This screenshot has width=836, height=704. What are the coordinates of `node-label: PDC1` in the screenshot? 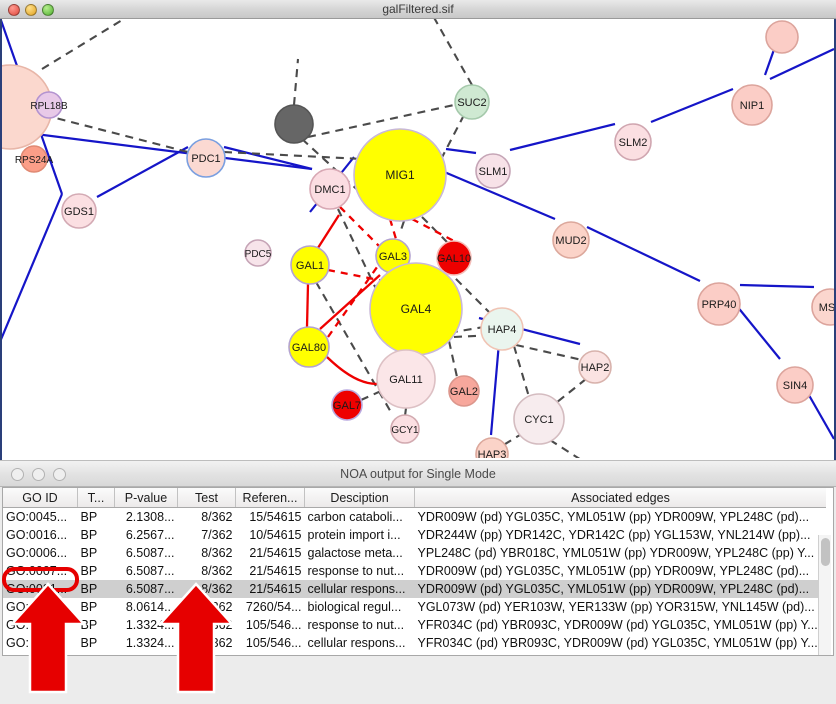 It's located at (205, 159).